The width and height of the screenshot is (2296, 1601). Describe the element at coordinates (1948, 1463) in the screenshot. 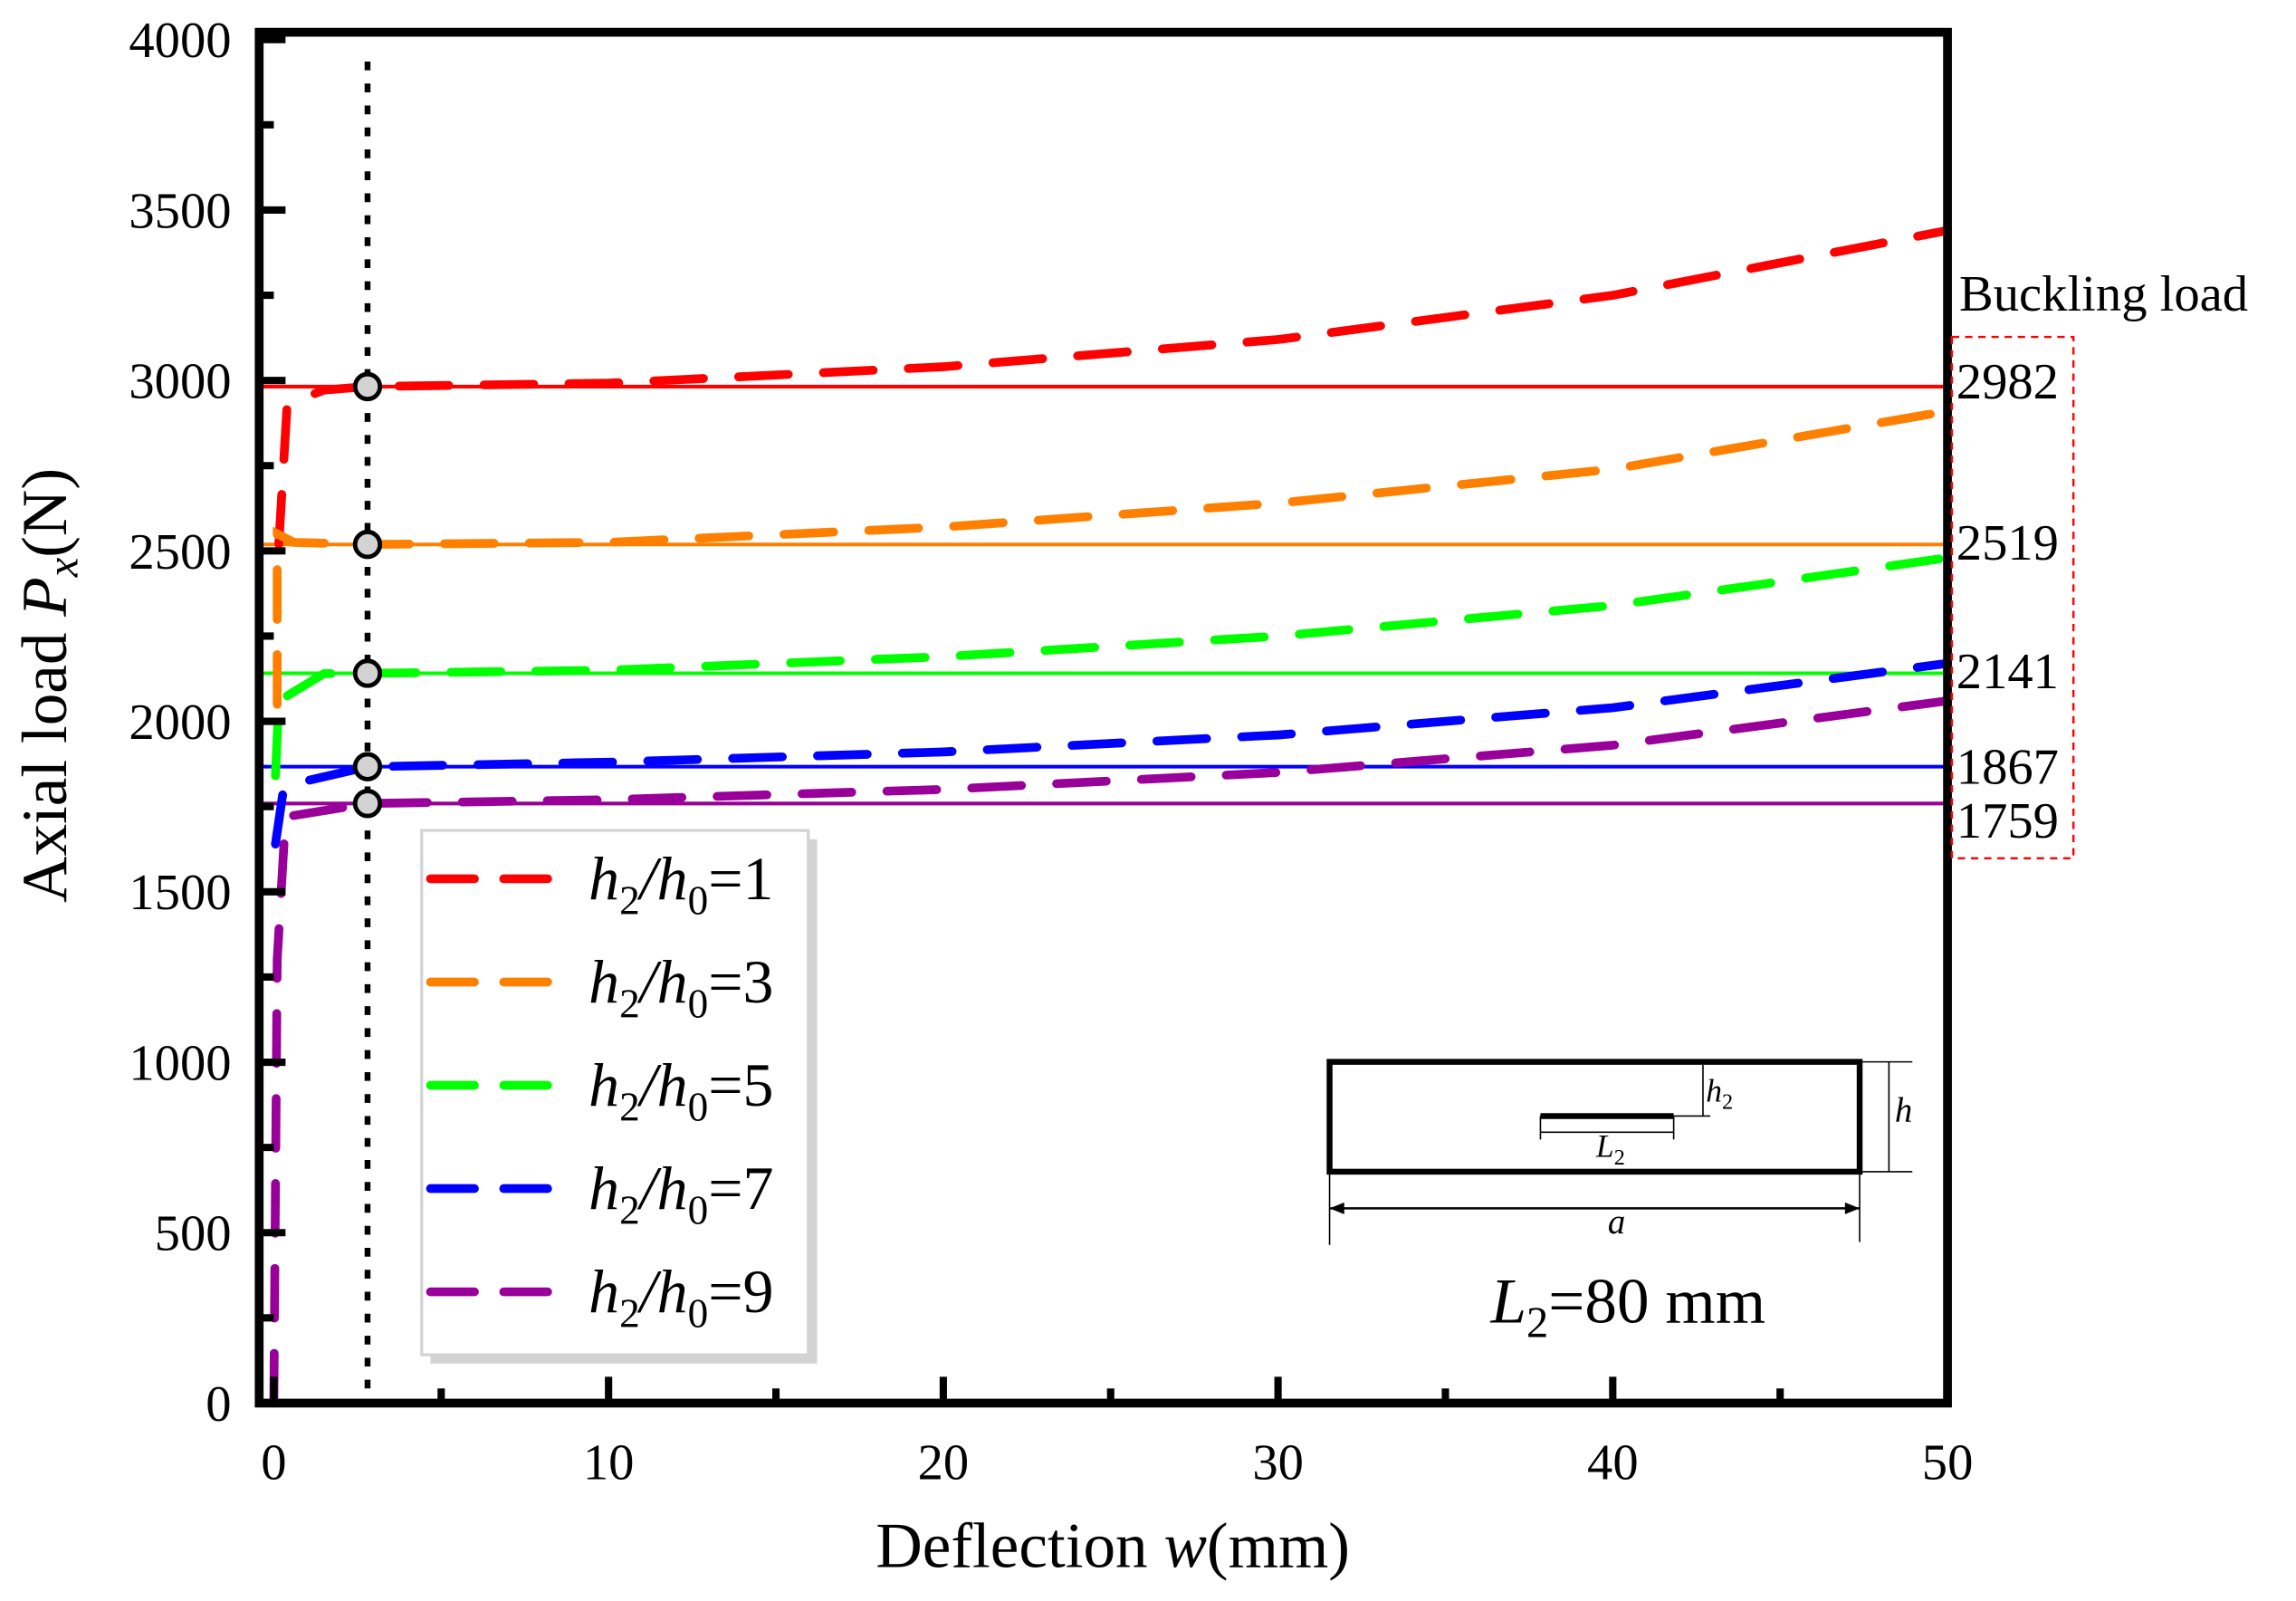

I see `x-tick-label: 50` at that location.